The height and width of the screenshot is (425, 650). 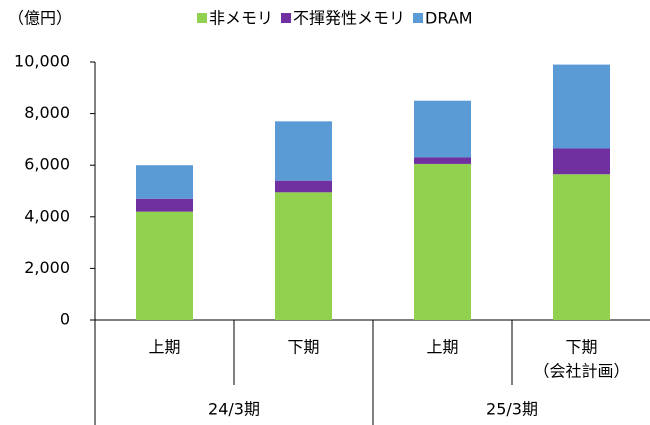 I want to click on y-tick-label: 10,000, so click(x=42, y=61).